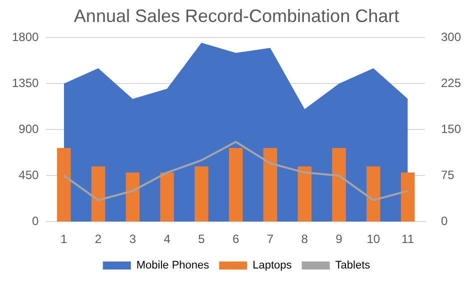  I want to click on x-tick-label: 11, so click(408, 239).